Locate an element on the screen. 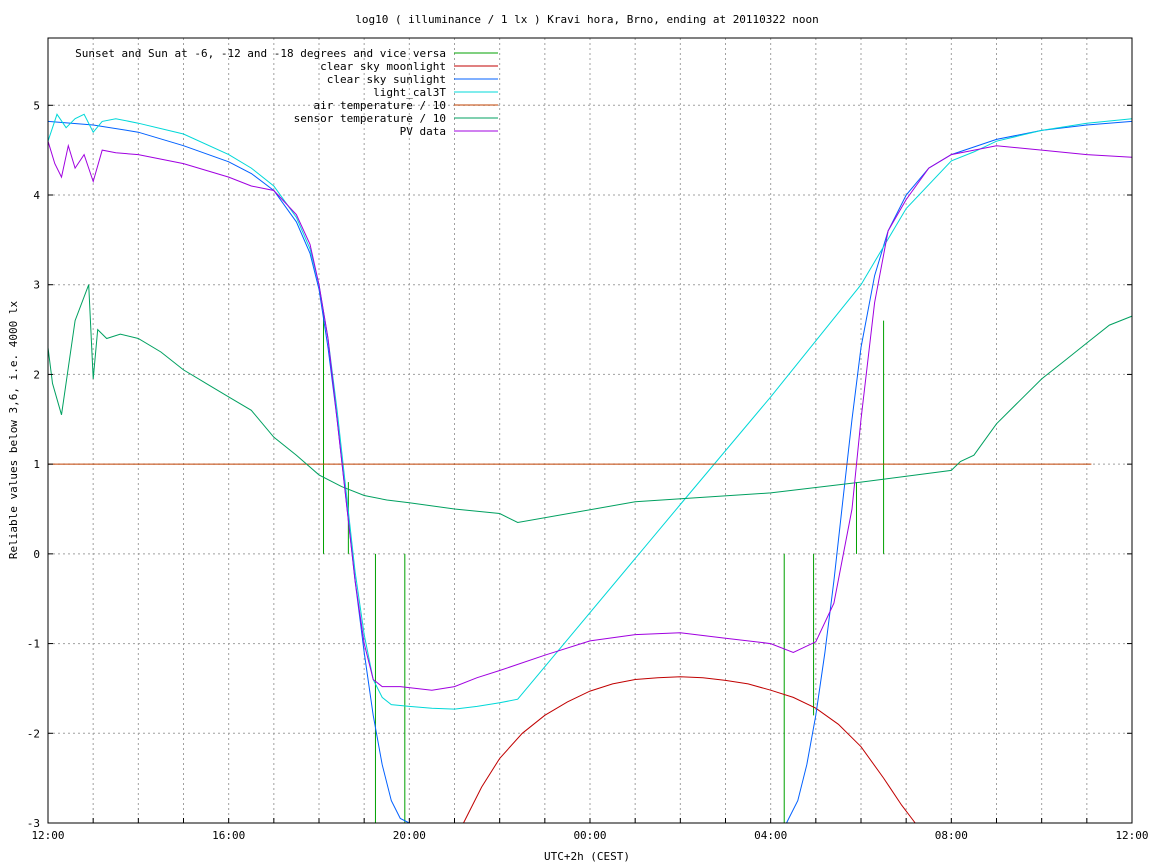 This screenshot has width=1151, height=863. x-tick-label: 20:00 is located at coordinates (409, 835).